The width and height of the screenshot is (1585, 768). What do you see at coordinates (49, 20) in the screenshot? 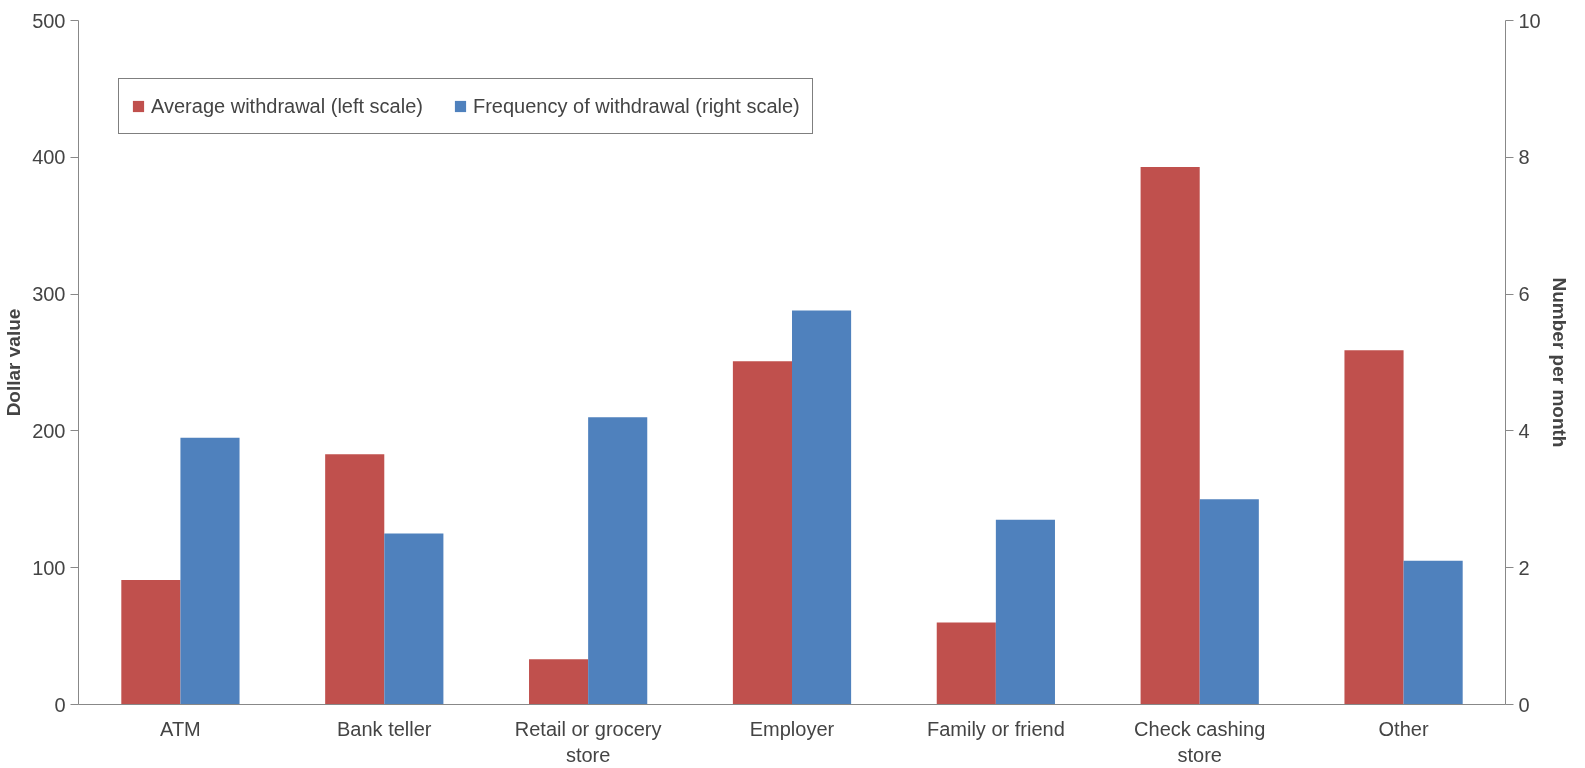
I see `y-tick-label: 500` at bounding box center [49, 20].